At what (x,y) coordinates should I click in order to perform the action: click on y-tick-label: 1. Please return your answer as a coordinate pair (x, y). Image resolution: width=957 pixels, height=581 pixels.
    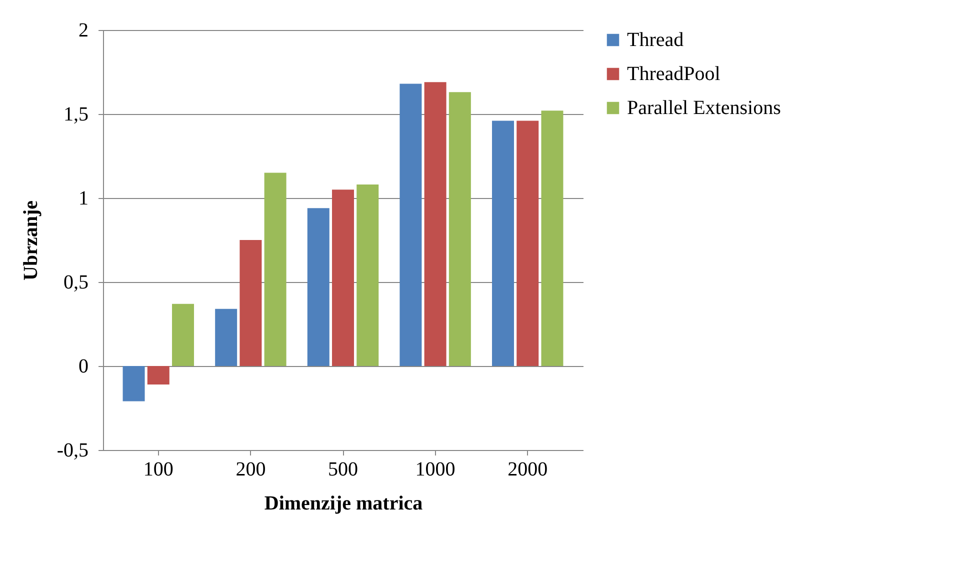
    Looking at the image, I should click on (83, 199).